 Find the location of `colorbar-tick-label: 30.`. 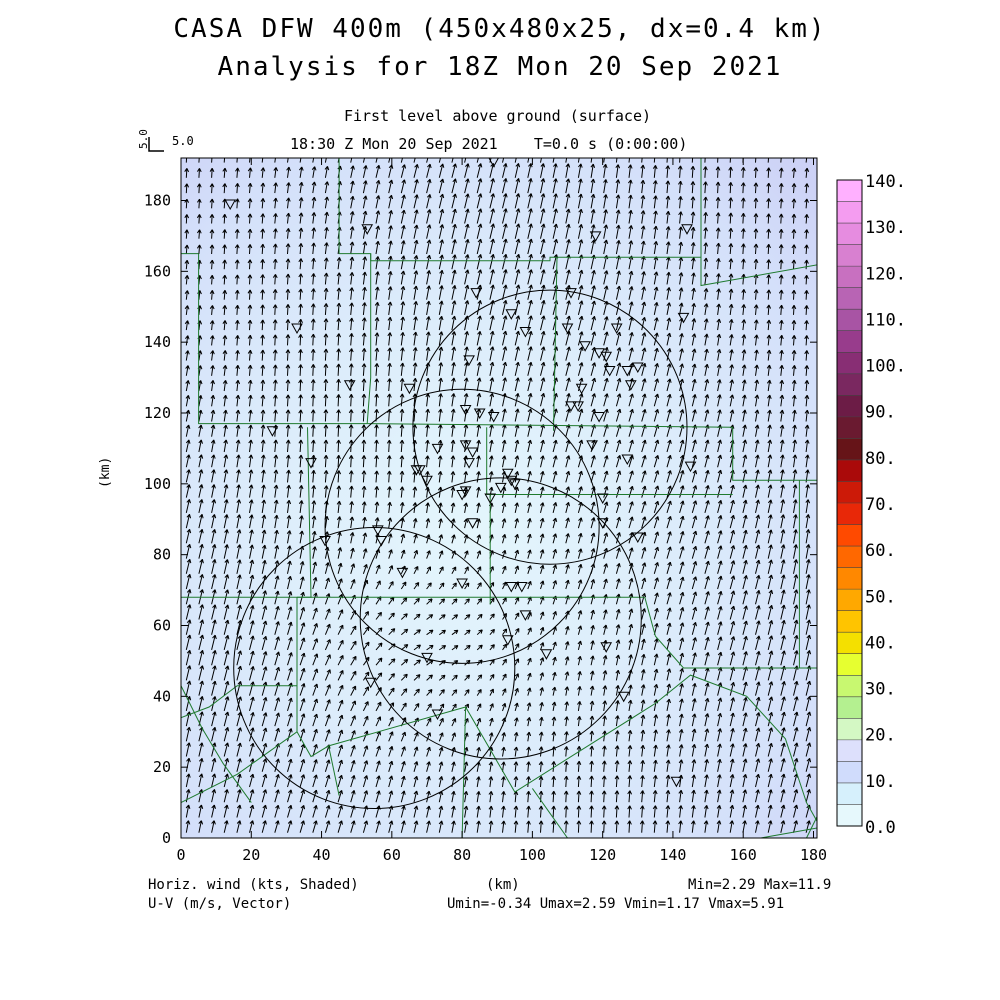

colorbar-tick-label: 30. is located at coordinates (880, 690).